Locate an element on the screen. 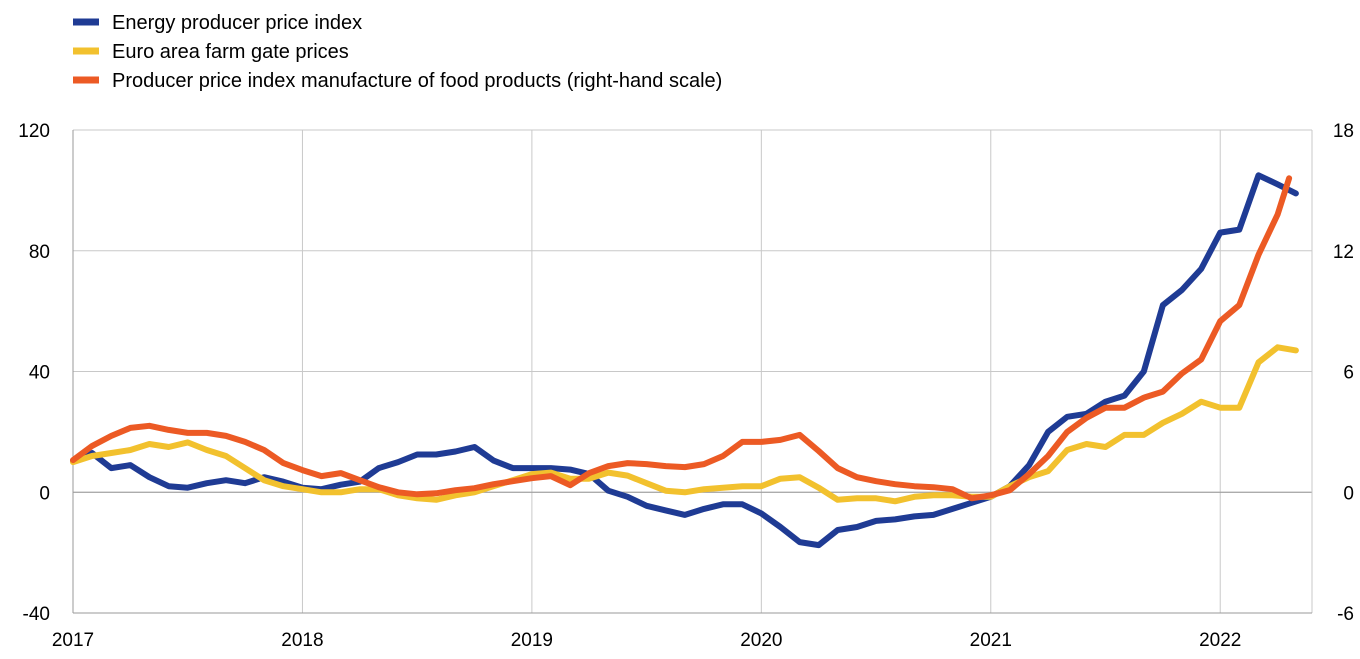 The image size is (1360, 659). y-right-tick-label: 12 is located at coordinates (1343, 252).